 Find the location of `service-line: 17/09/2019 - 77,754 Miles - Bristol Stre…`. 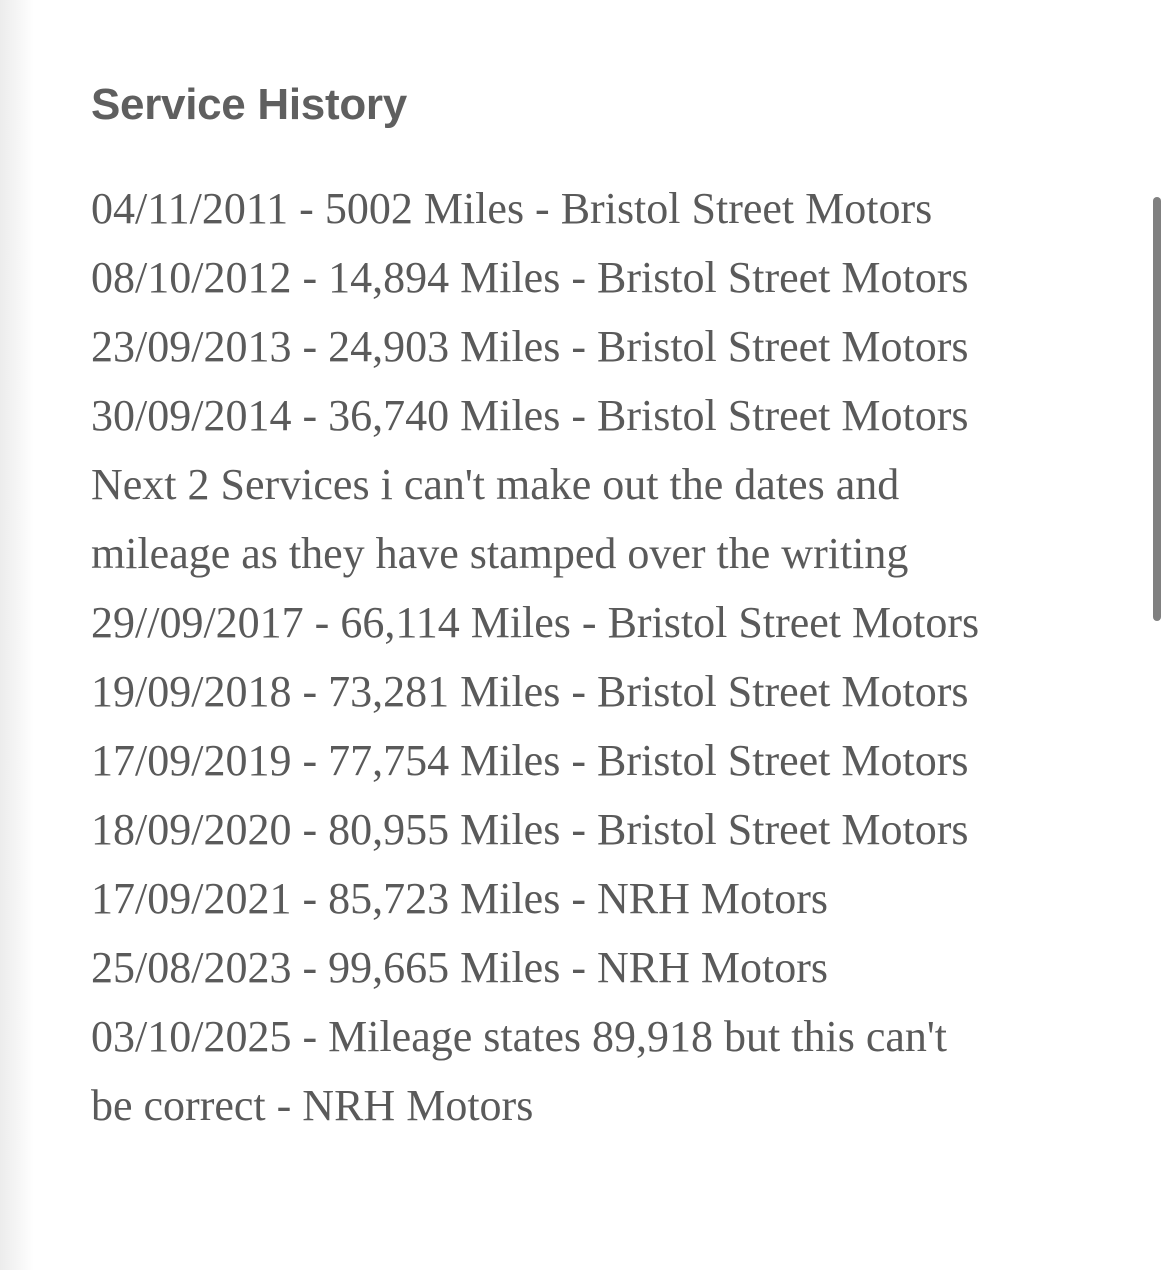

service-line: 17/09/2019 - 77,754 Miles - Bristol Stre… is located at coordinates (530, 760).